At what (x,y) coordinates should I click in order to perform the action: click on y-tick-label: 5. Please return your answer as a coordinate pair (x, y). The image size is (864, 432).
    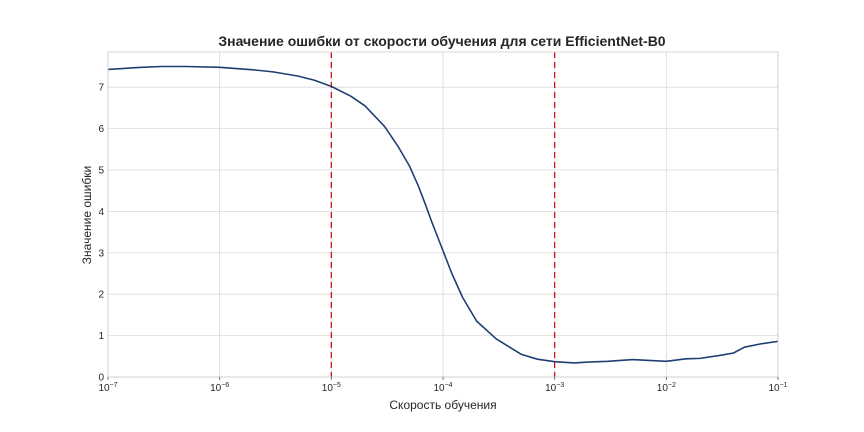
    Looking at the image, I should click on (101, 170).